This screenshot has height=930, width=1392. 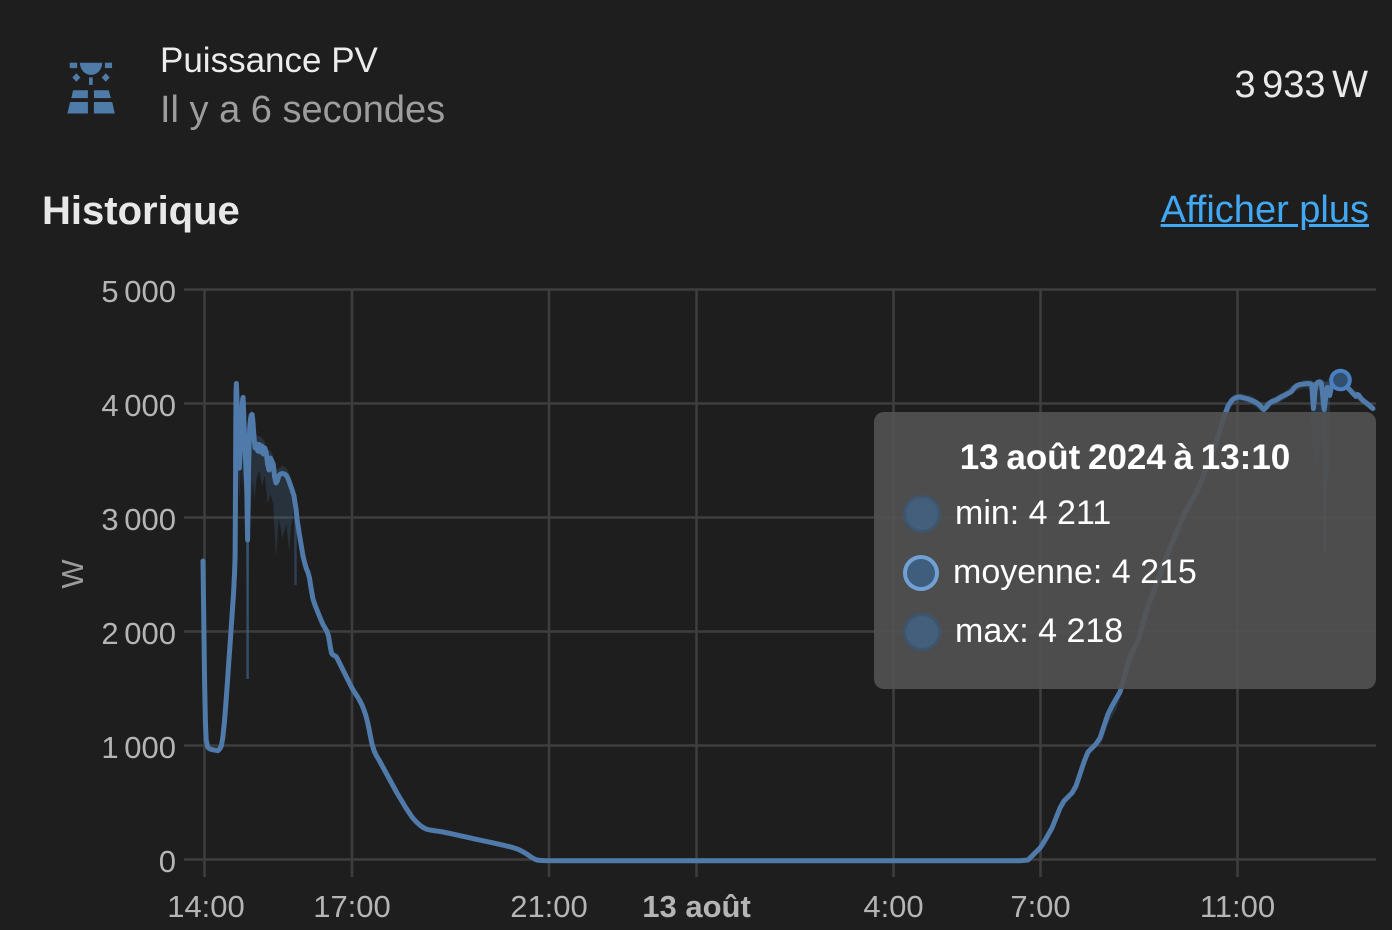 What do you see at coordinates (696, 906) in the screenshot?
I see `svg-text: 13 août` at bounding box center [696, 906].